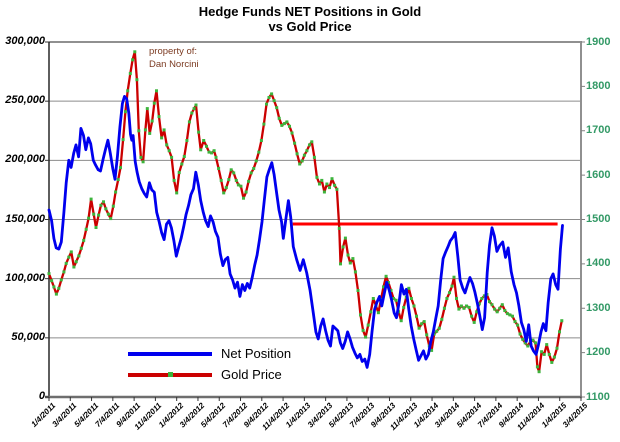 Image resolution: width=620 pixels, height=442 pixels. Describe the element at coordinates (25, 41) in the screenshot. I see `y-axis-label-left: 300,000` at that location.